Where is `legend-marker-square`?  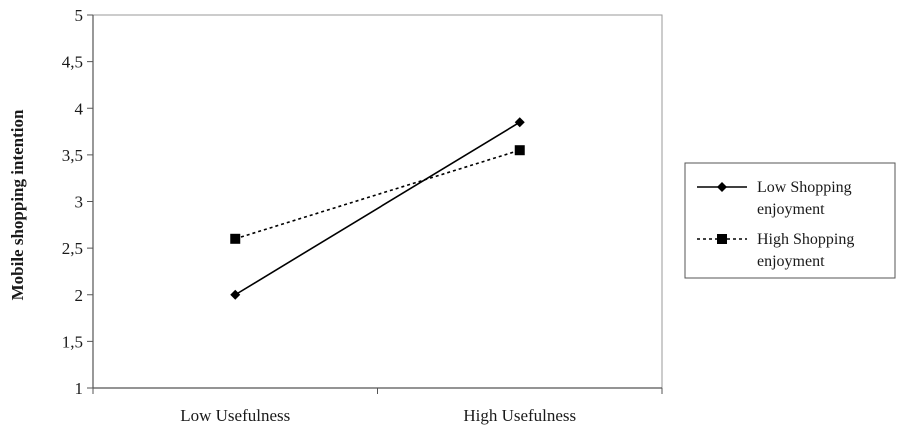 legend-marker-square is located at coordinates (722, 239).